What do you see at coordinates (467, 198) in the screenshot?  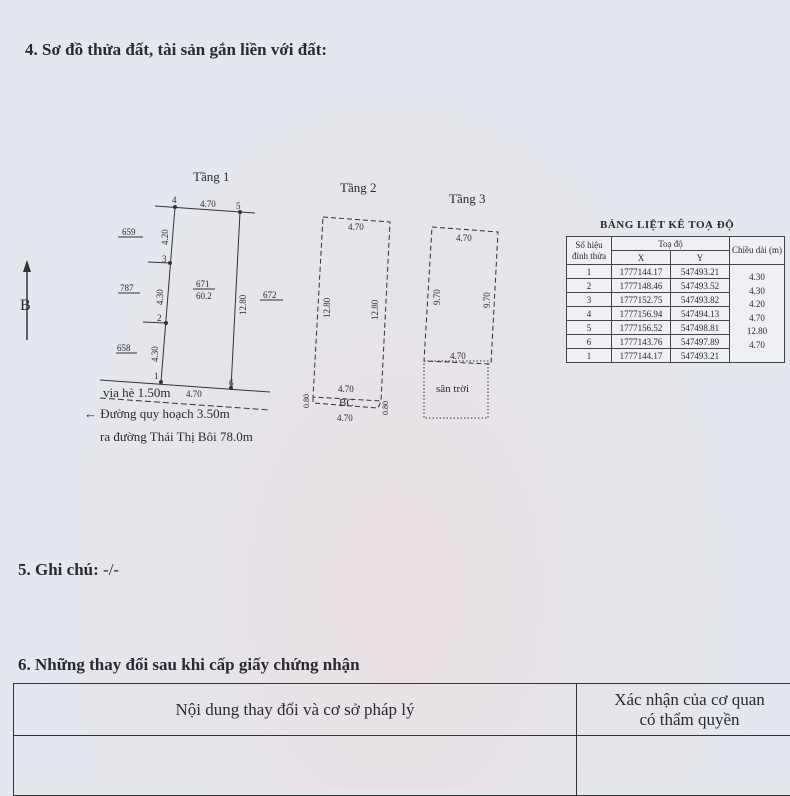 I see `floor3-title: Tầng 3` at bounding box center [467, 198].